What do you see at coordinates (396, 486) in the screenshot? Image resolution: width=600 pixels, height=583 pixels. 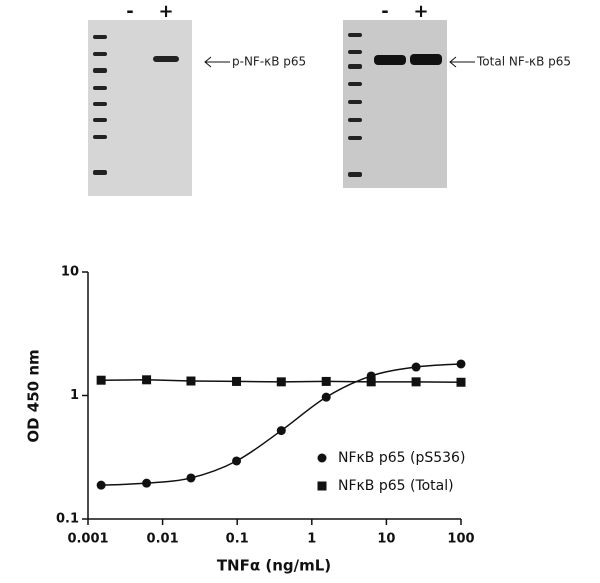 I see `legend-label: NFκB p65 (Total)` at bounding box center [396, 486].